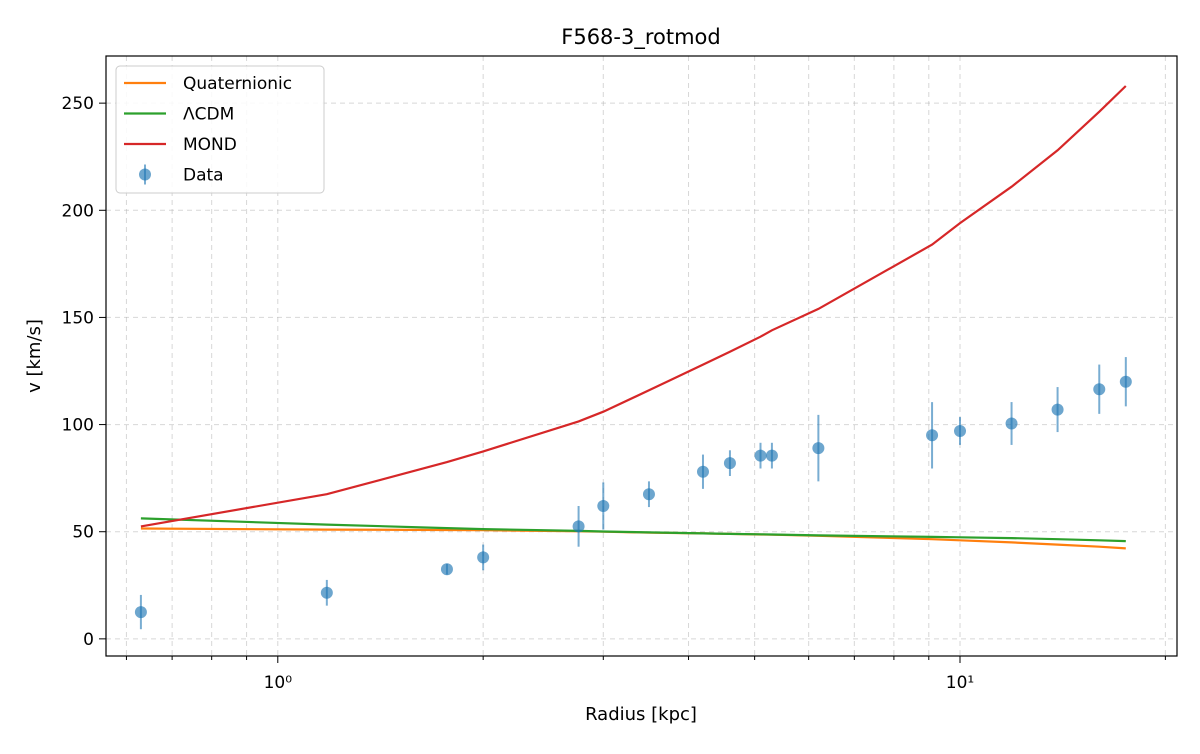 Image resolution: width=1200 pixels, height=754 pixels. Describe the element at coordinates (145, 174) in the screenshot. I see `legend-swatch-marker` at that location.